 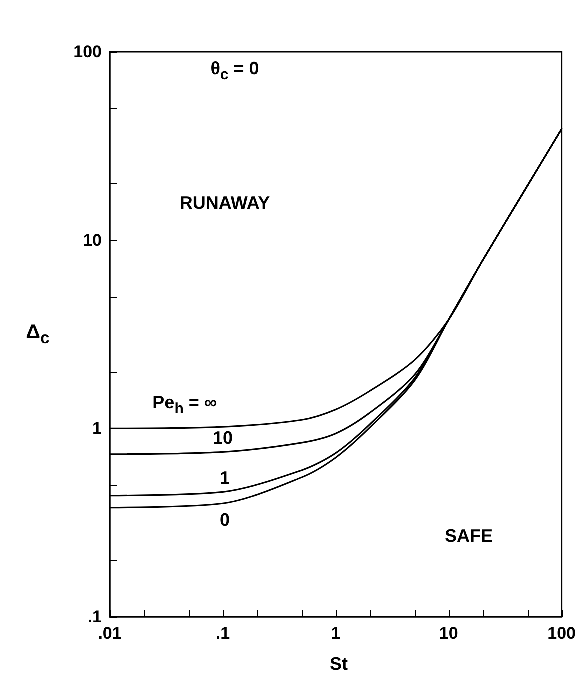 What do you see at coordinates (97, 428) in the screenshot?
I see `y-tick-label: 1` at bounding box center [97, 428].